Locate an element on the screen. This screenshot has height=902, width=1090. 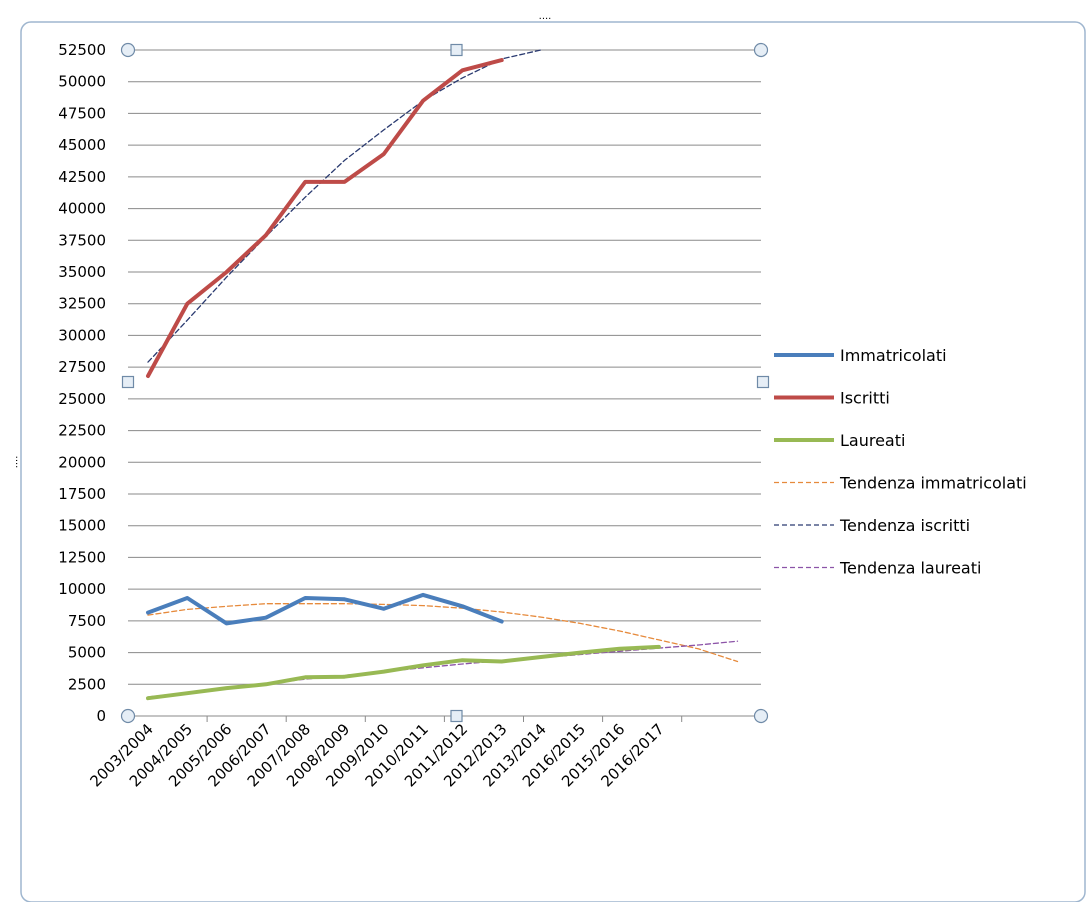
legend-item: Tendenza laureati is located at coordinates (877, 568).